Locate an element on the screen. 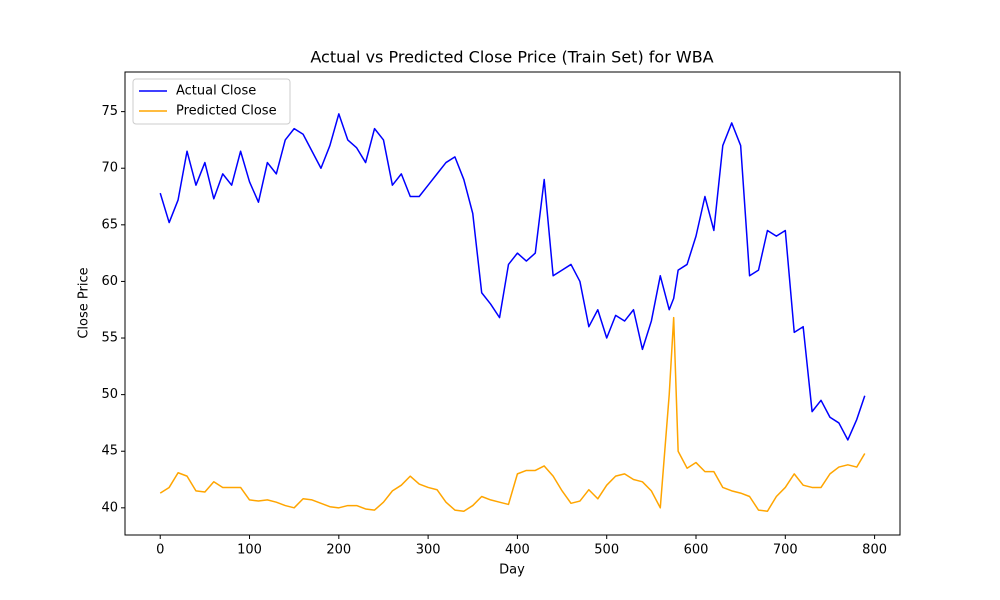  x-tick-label: 0 is located at coordinates (160, 550).